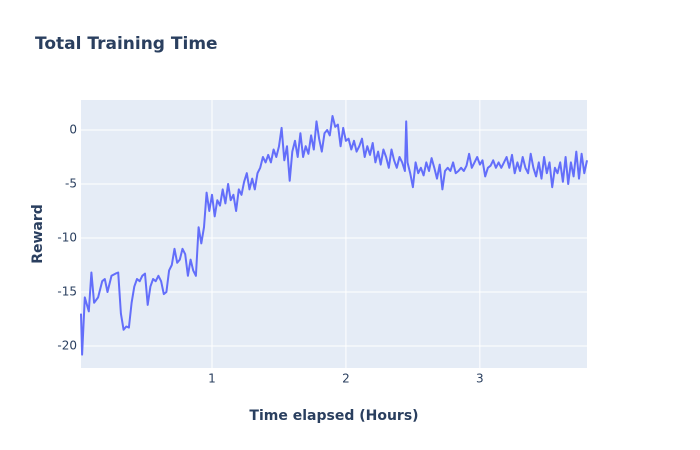 The width and height of the screenshot is (700, 450). Describe the element at coordinates (126, 44) in the screenshot. I see `chart-title: Total Training Time` at that location.